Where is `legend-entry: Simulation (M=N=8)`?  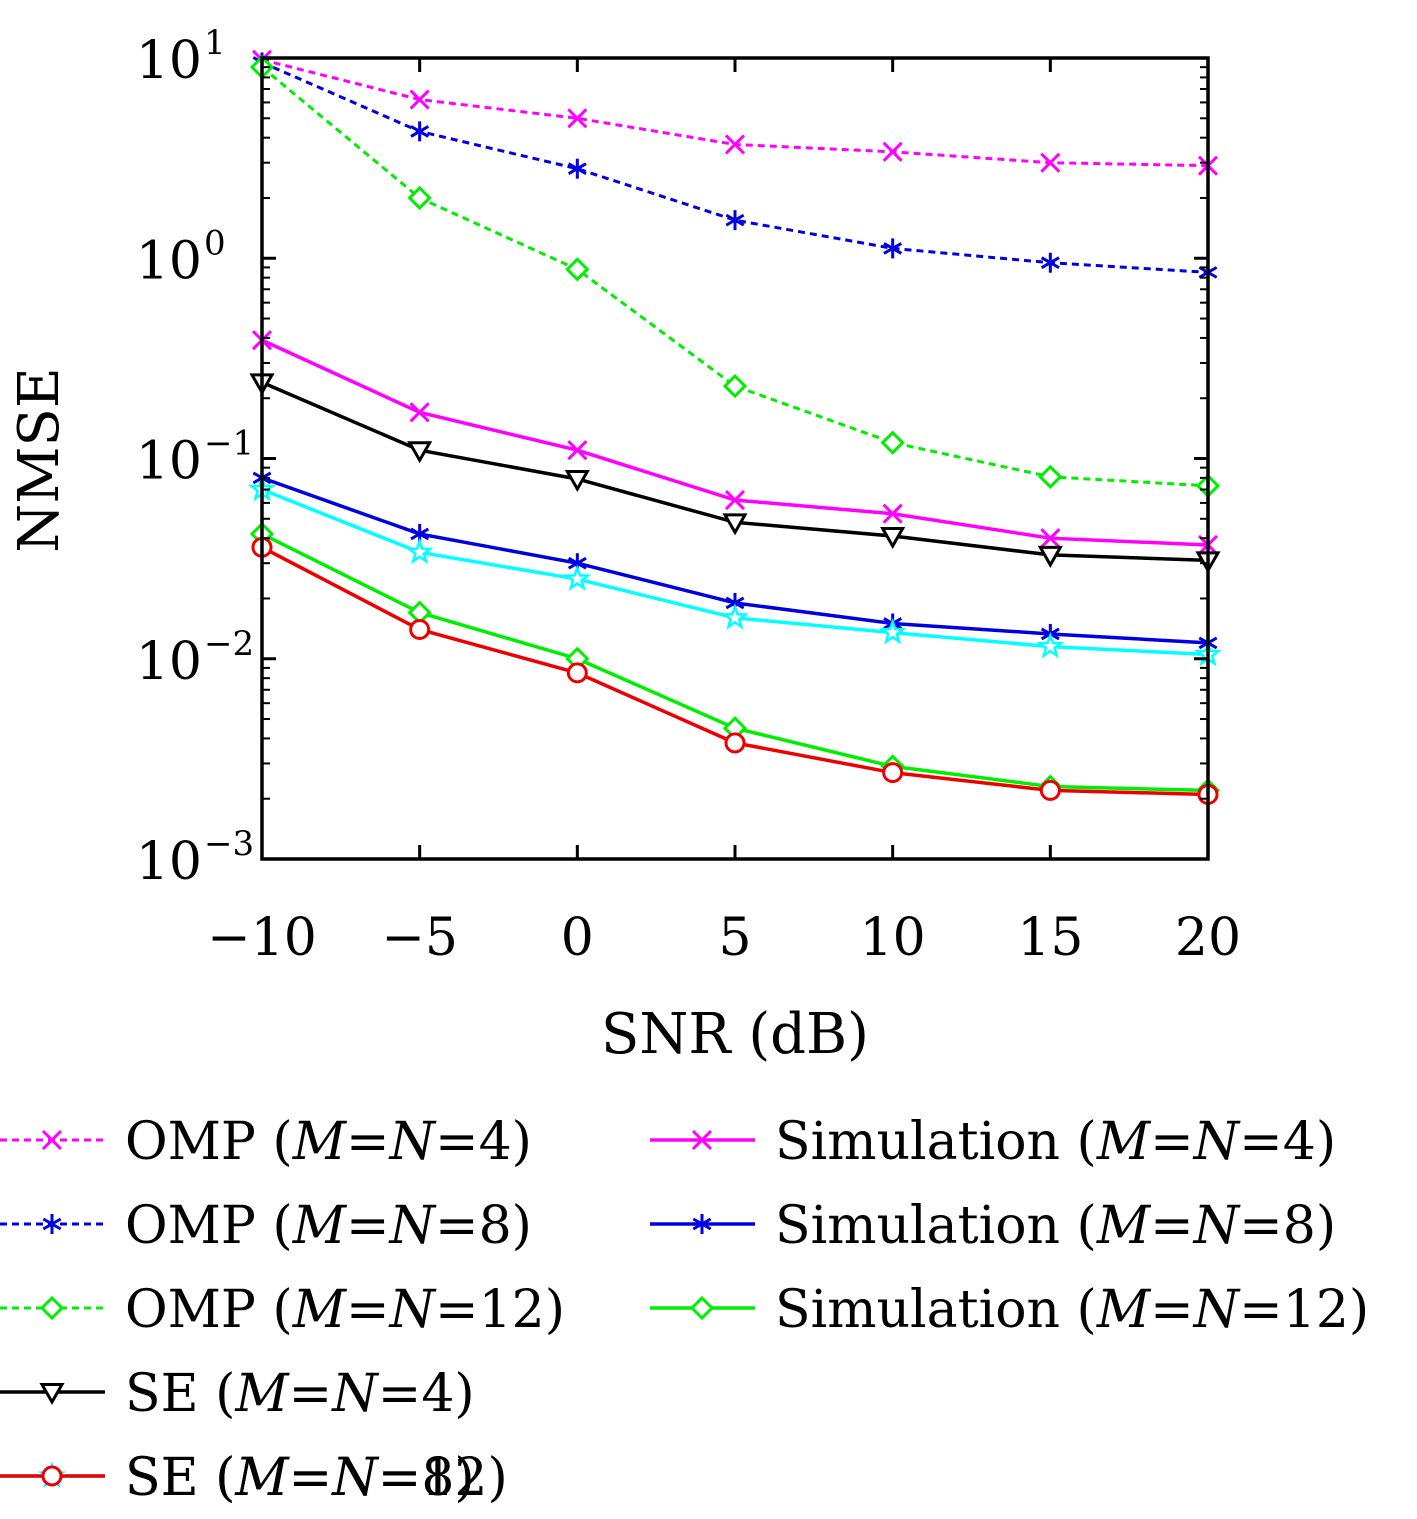 legend-entry: Simulation (M=N=8) is located at coordinates (993, 1226).